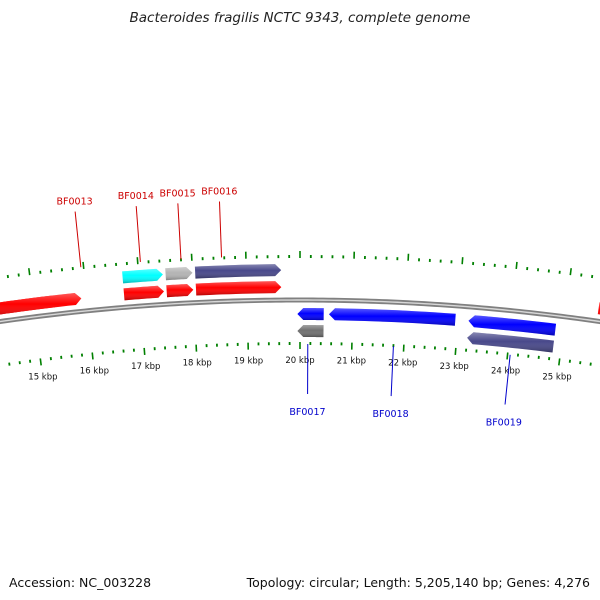  I want to click on feature-bf0015-shading, so click(180, 291).